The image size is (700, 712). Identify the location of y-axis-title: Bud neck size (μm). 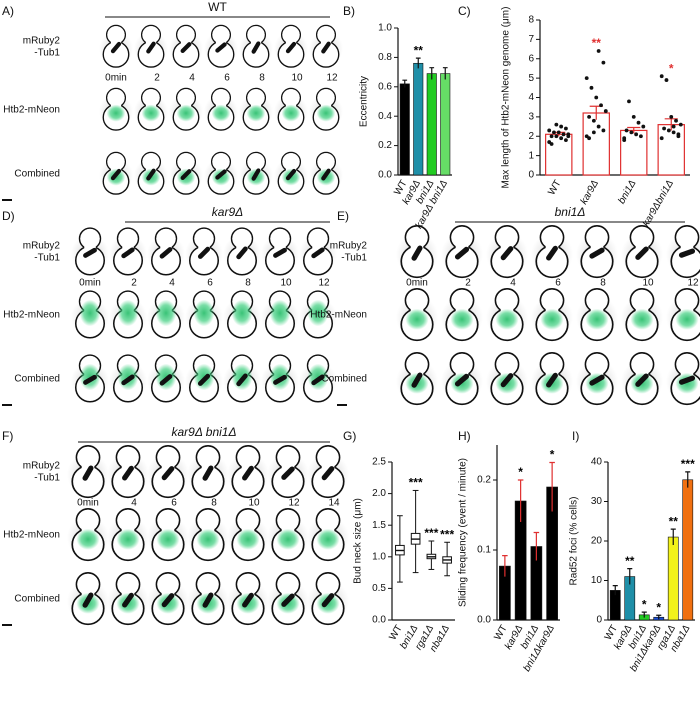
(358, 541).